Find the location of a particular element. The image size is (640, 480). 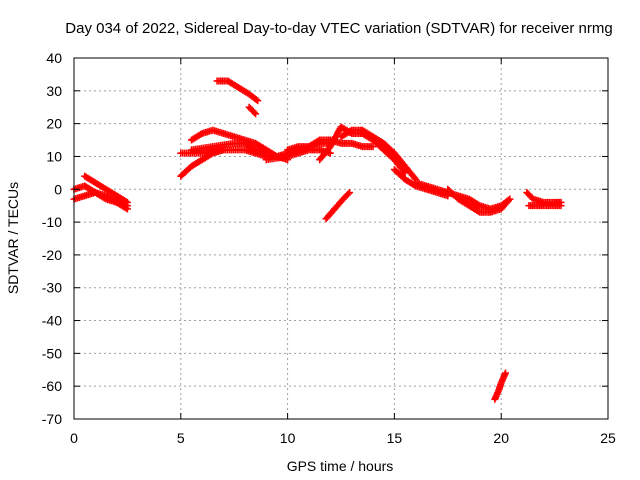

x-tick-label: 5 is located at coordinates (181, 438).